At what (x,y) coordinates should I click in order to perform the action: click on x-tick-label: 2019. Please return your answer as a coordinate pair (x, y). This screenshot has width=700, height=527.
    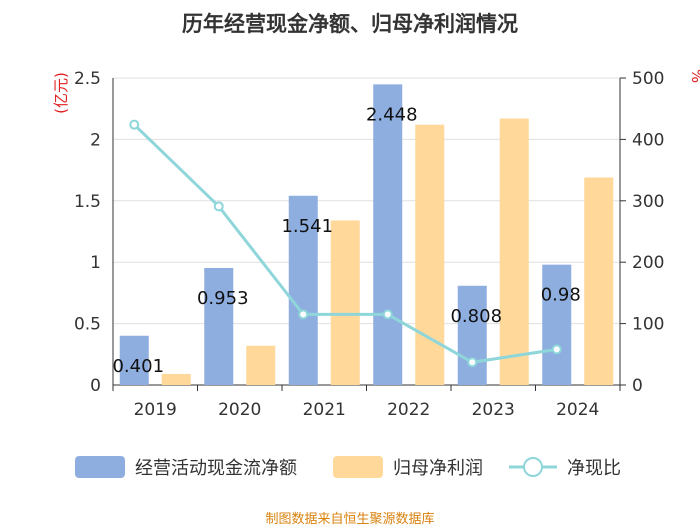
    Looking at the image, I should click on (155, 410).